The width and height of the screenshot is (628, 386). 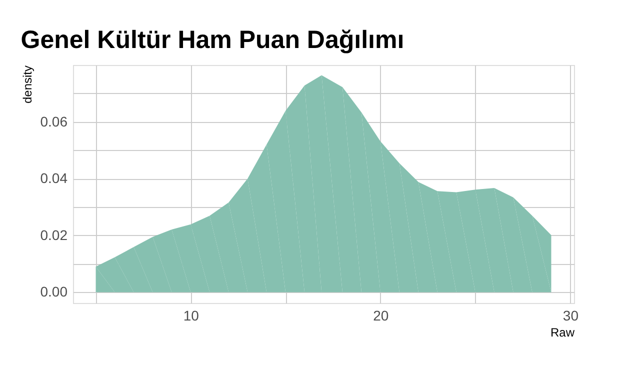 What do you see at coordinates (54, 292) in the screenshot?
I see `y-tick-label: 0.00` at bounding box center [54, 292].